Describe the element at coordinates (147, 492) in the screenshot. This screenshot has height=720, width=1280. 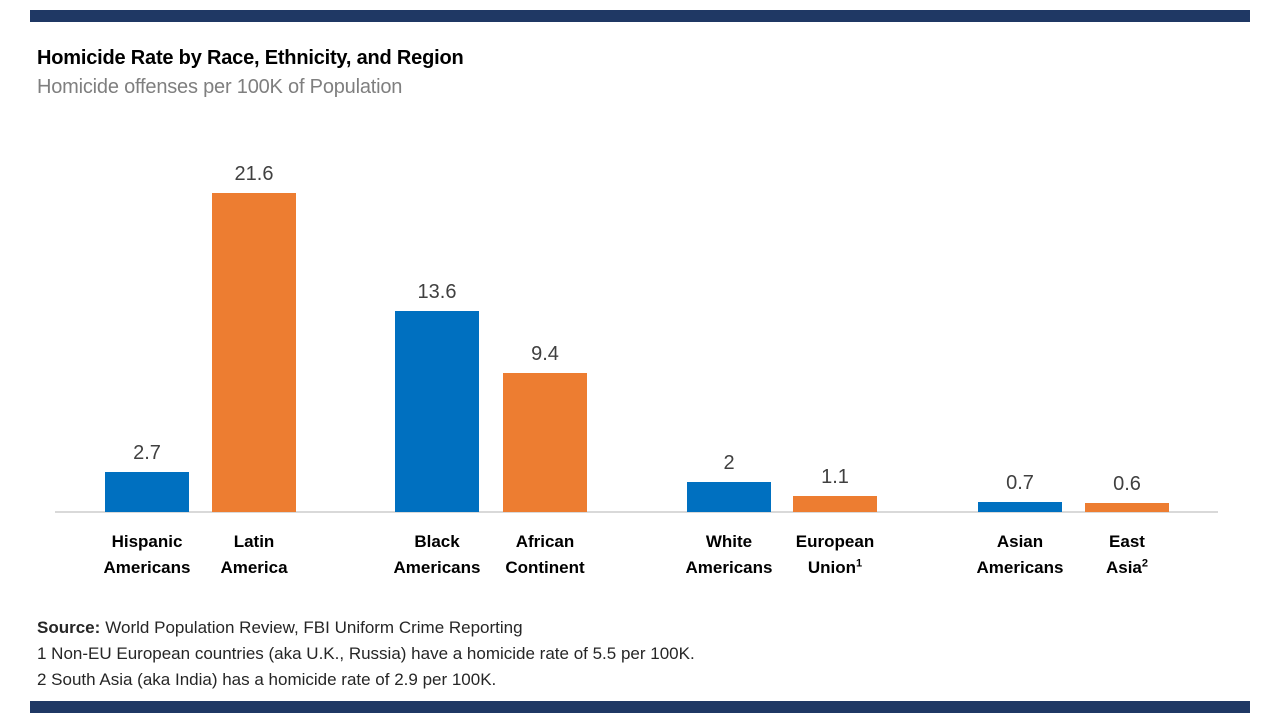
I see `bar-hispanic-americans` at that location.